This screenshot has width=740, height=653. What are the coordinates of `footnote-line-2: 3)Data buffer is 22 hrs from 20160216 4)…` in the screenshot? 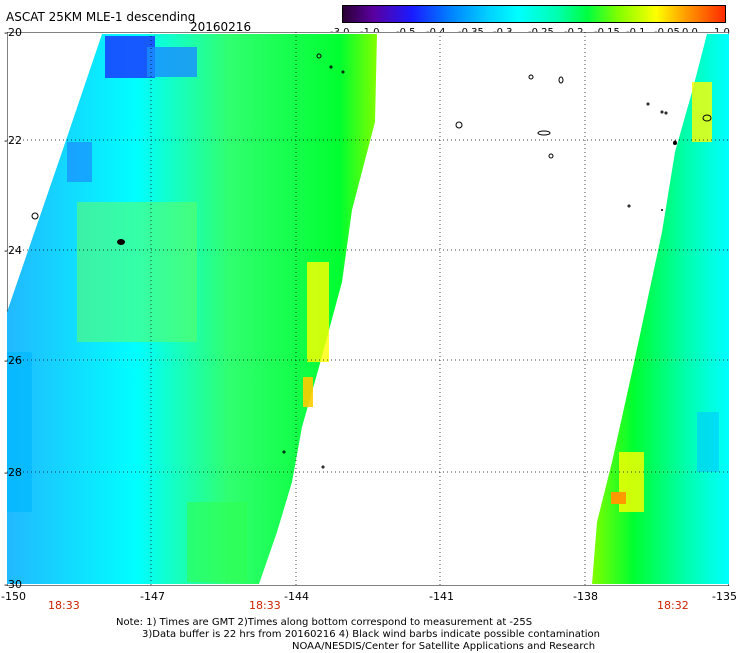 It's located at (371, 634).